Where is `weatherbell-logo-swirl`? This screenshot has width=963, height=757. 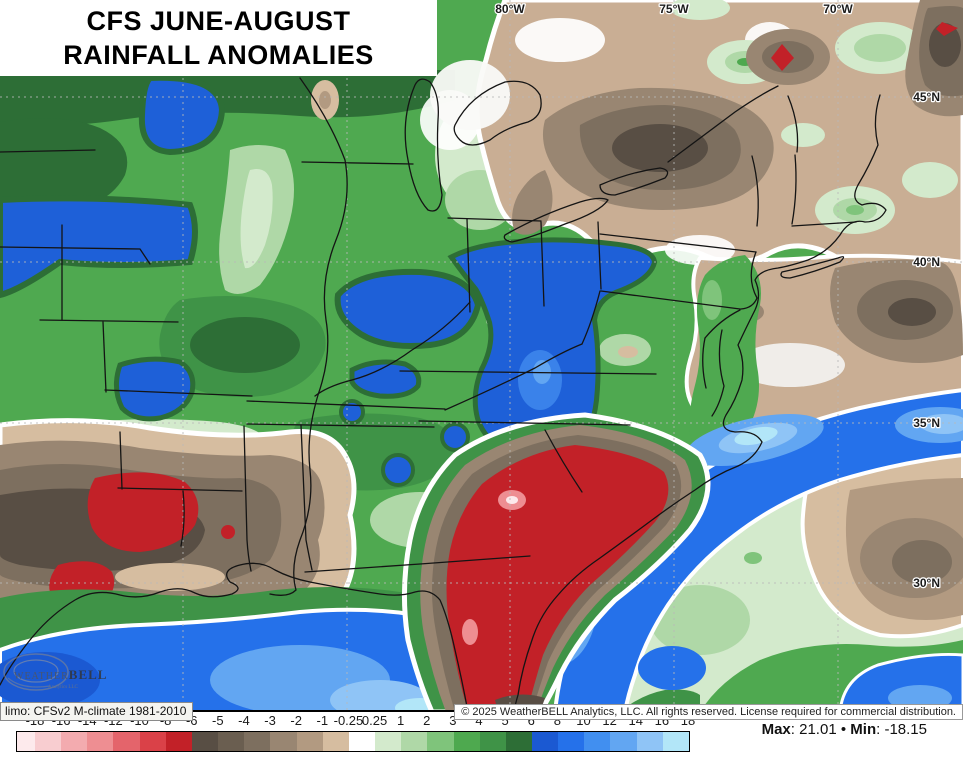 weatherbell-logo-swirl is located at coordinates (36, 672).